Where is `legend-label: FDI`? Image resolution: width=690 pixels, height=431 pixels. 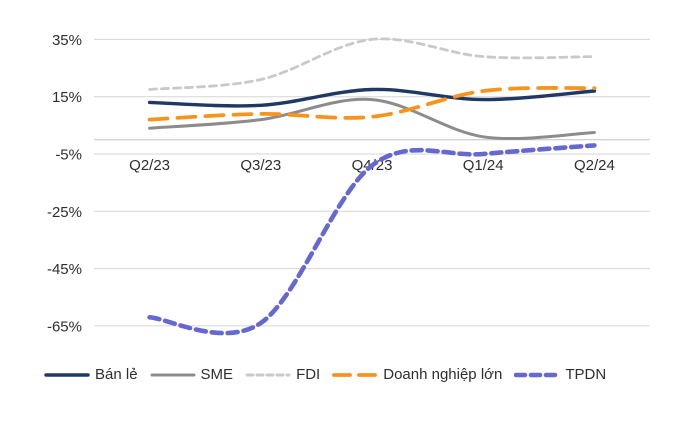
legend-label: FDI is located at coordinates (308, 374).